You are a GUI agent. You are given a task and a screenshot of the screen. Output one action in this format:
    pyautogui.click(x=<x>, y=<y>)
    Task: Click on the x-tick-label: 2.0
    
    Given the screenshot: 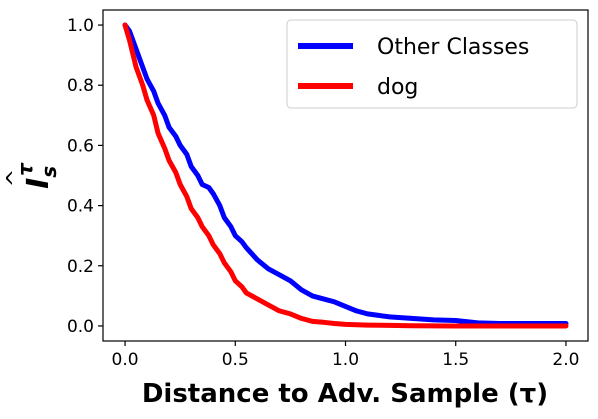 What is the action you would take?
    pyautogui.click(x=565, y=360)
    